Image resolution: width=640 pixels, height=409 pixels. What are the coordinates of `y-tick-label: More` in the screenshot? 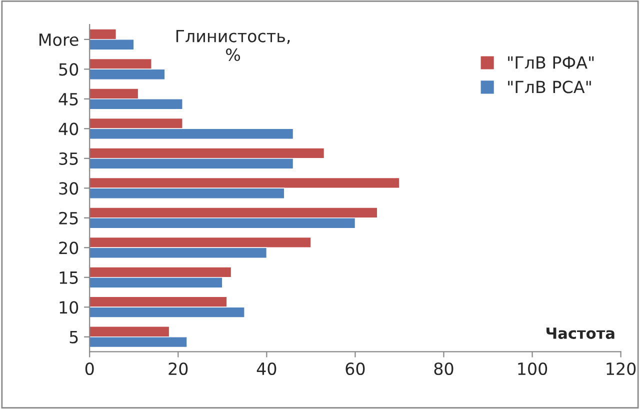 It's located at (59, 40).